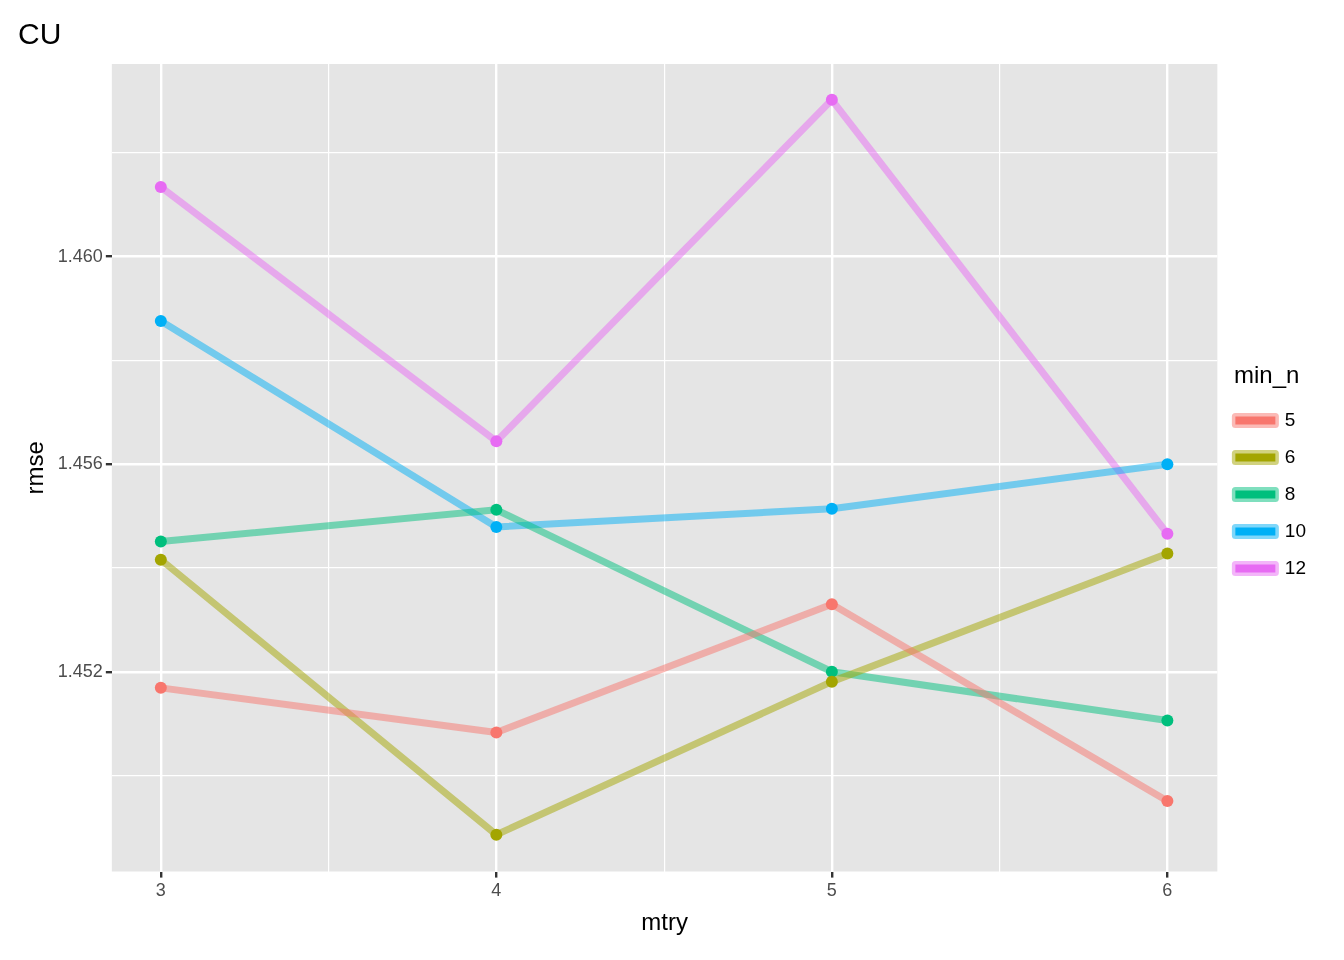  I want to click on x-tick-label: 4, so click(496, 890).